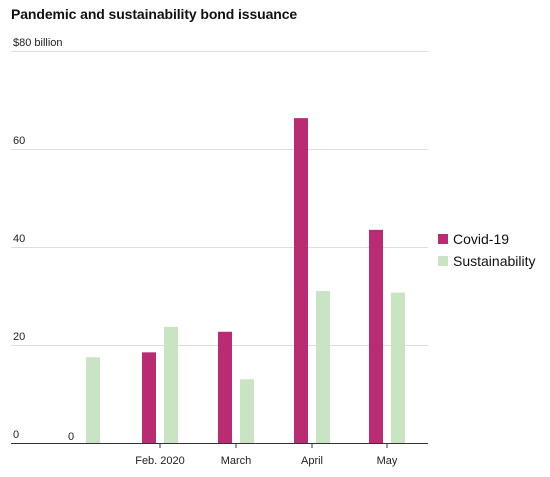 This screenshot has width=550, height=477. What do you see at coordinates (38, 239) in the screenshot?
I see `y-axis-labels: 0 20 40 60 $80 billion` at bounding box center [38, 239].